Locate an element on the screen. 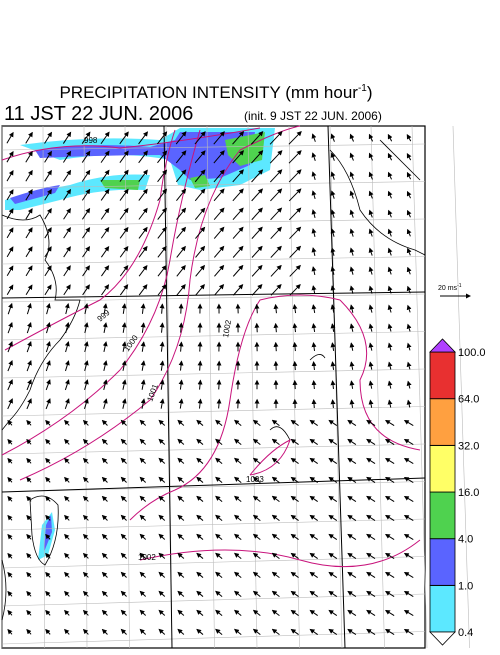 This screenshot has width=500, height=655. colorbar-tick-label: 4.0 is located at coordinates (465, 540).